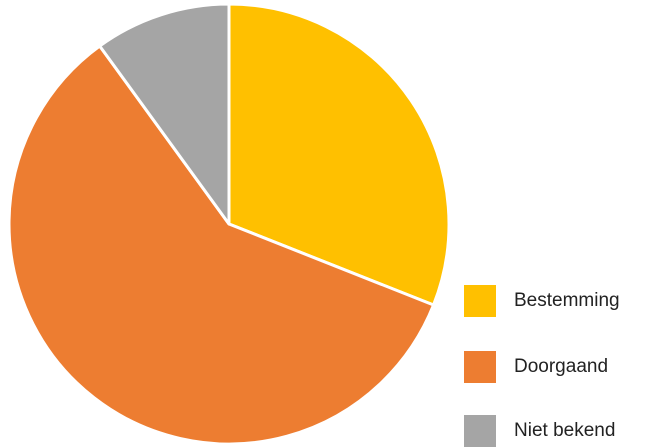  I want to click on legend-item-niet-bekend: Niet bekend, so click(539, 431).